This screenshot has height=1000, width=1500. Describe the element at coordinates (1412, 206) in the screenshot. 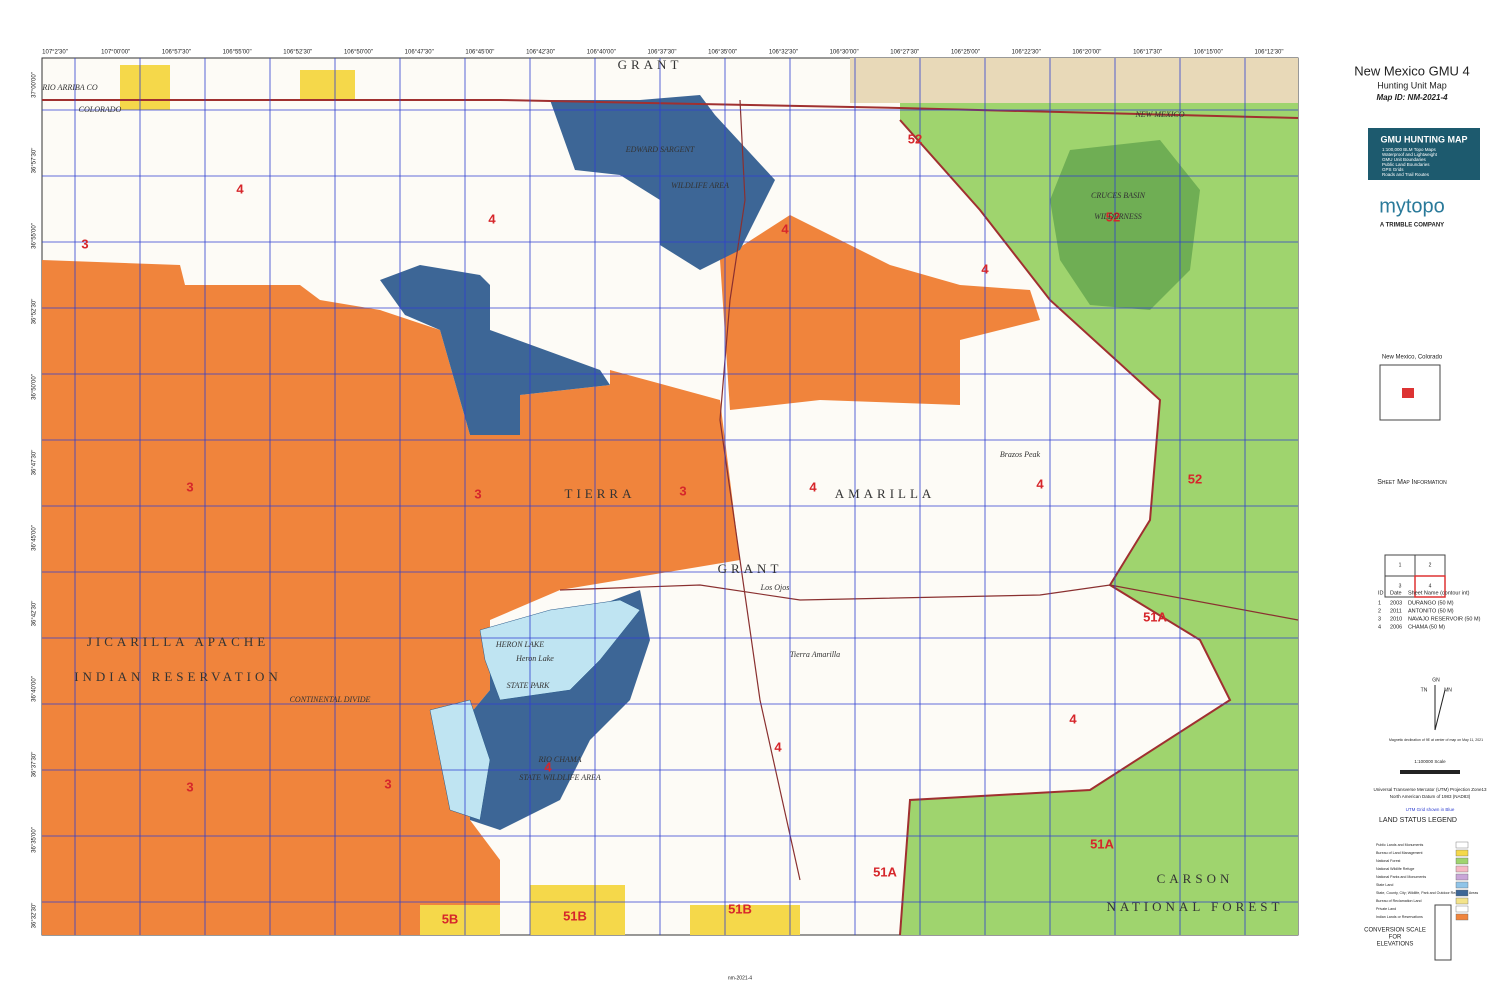

I see `brand-logo: mytopo` at that location.